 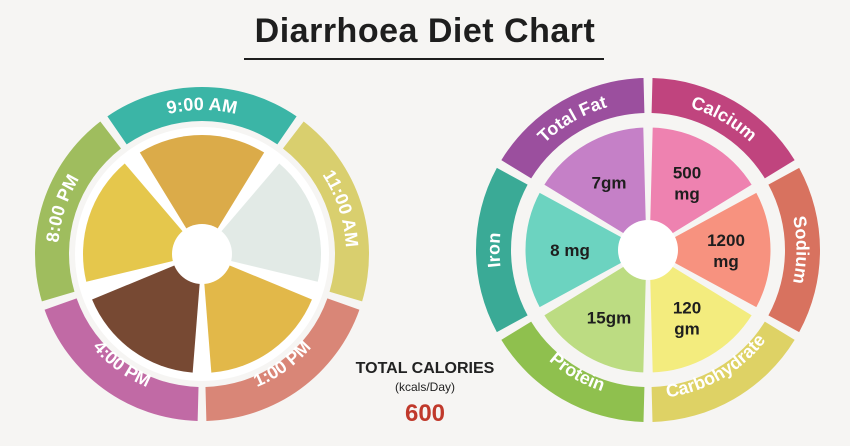 What do you see at coordinates (202, 106) in the screenshot?
I see `meal-time-label-9-00-am: 9:00 AM` at bounding box center [202, 106].